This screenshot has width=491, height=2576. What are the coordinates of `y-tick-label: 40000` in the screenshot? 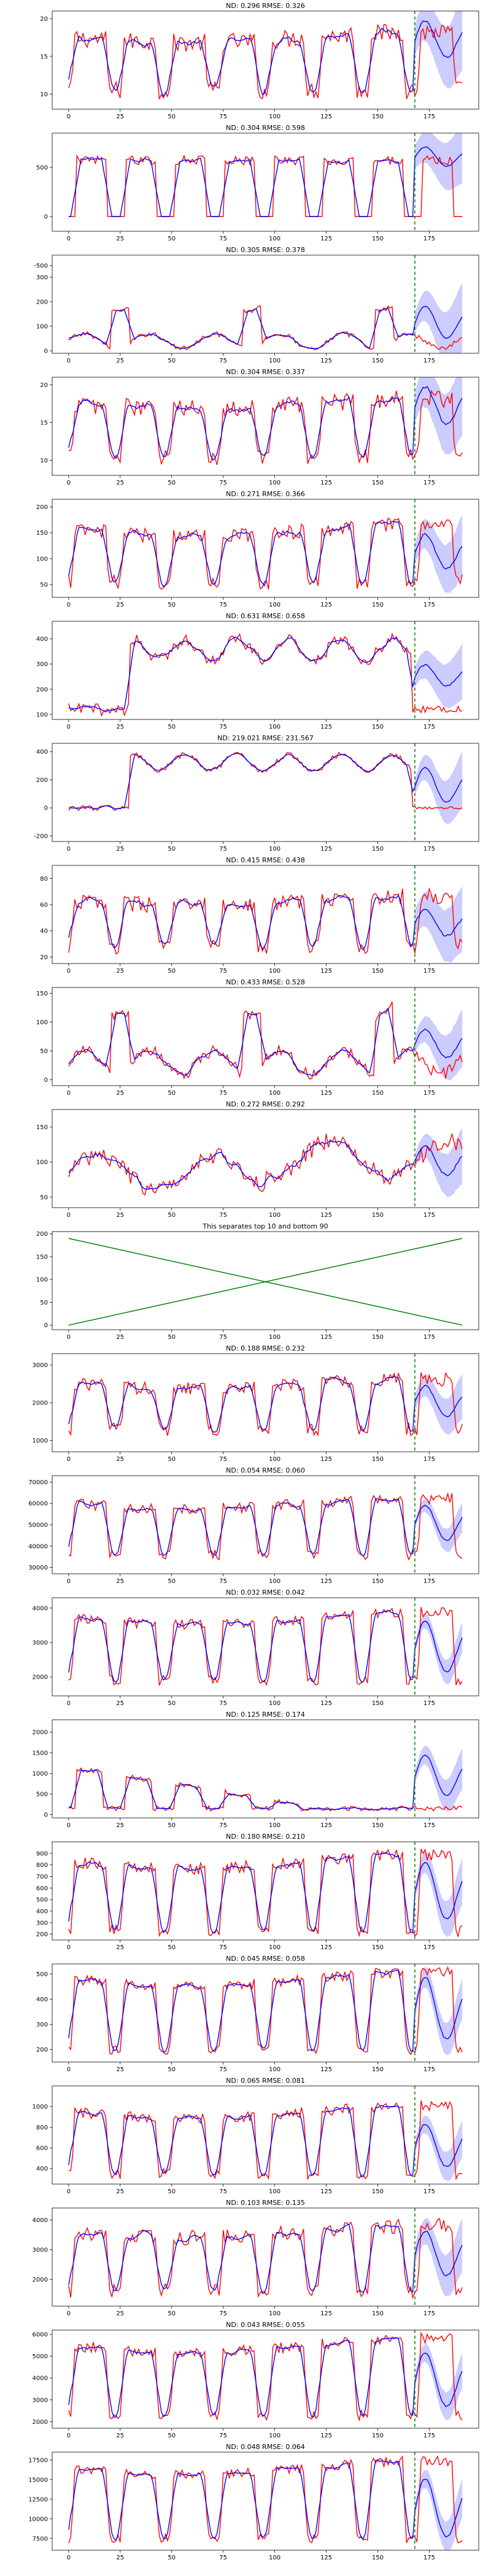 It's located at (38, 1546).